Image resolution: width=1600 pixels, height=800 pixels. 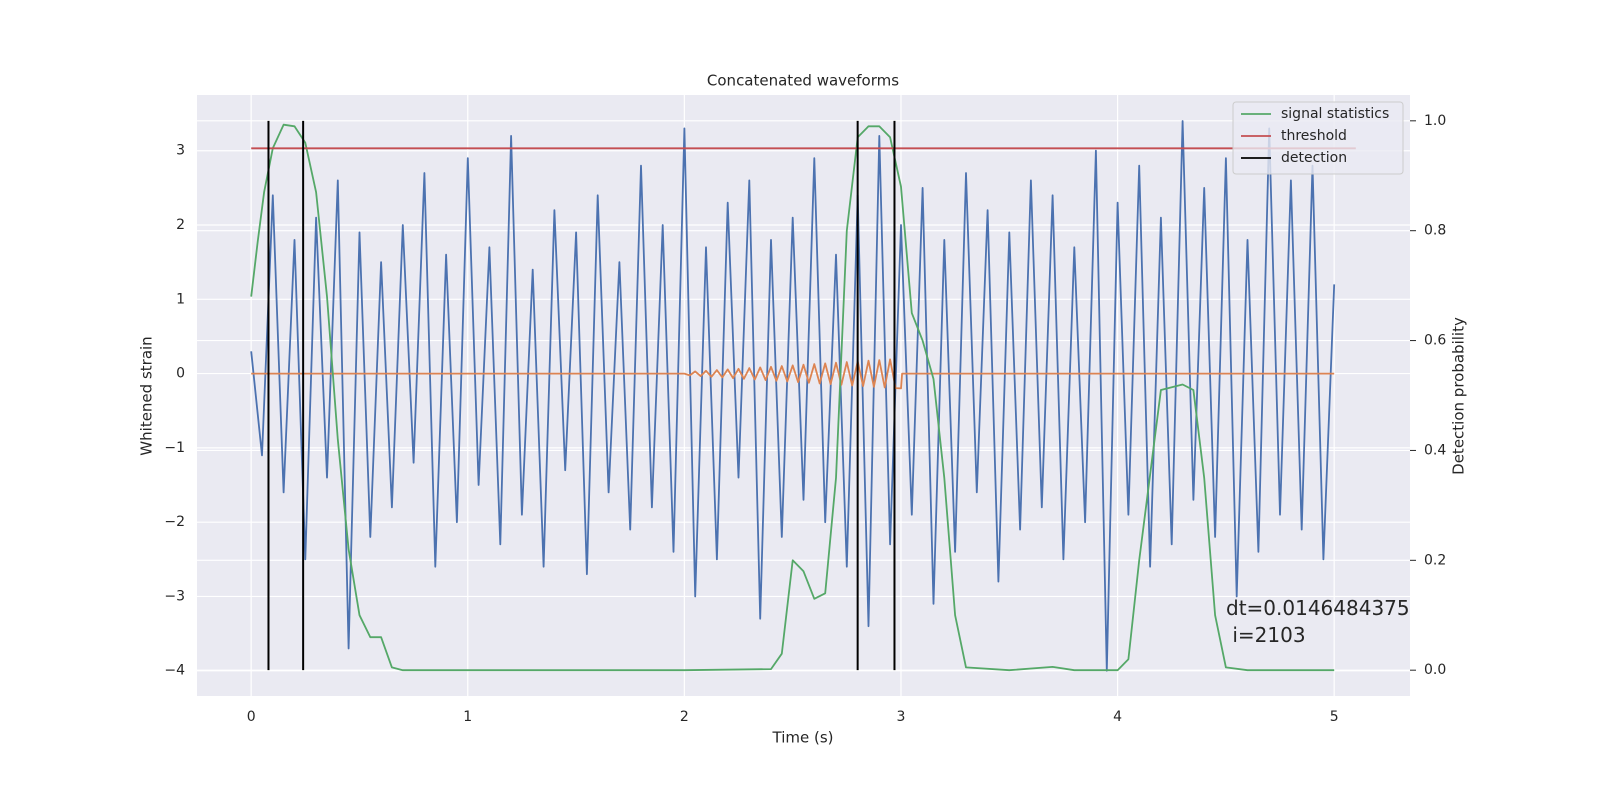 I want to click on x-axis-label: Time (s), so click(x=803, y=738).